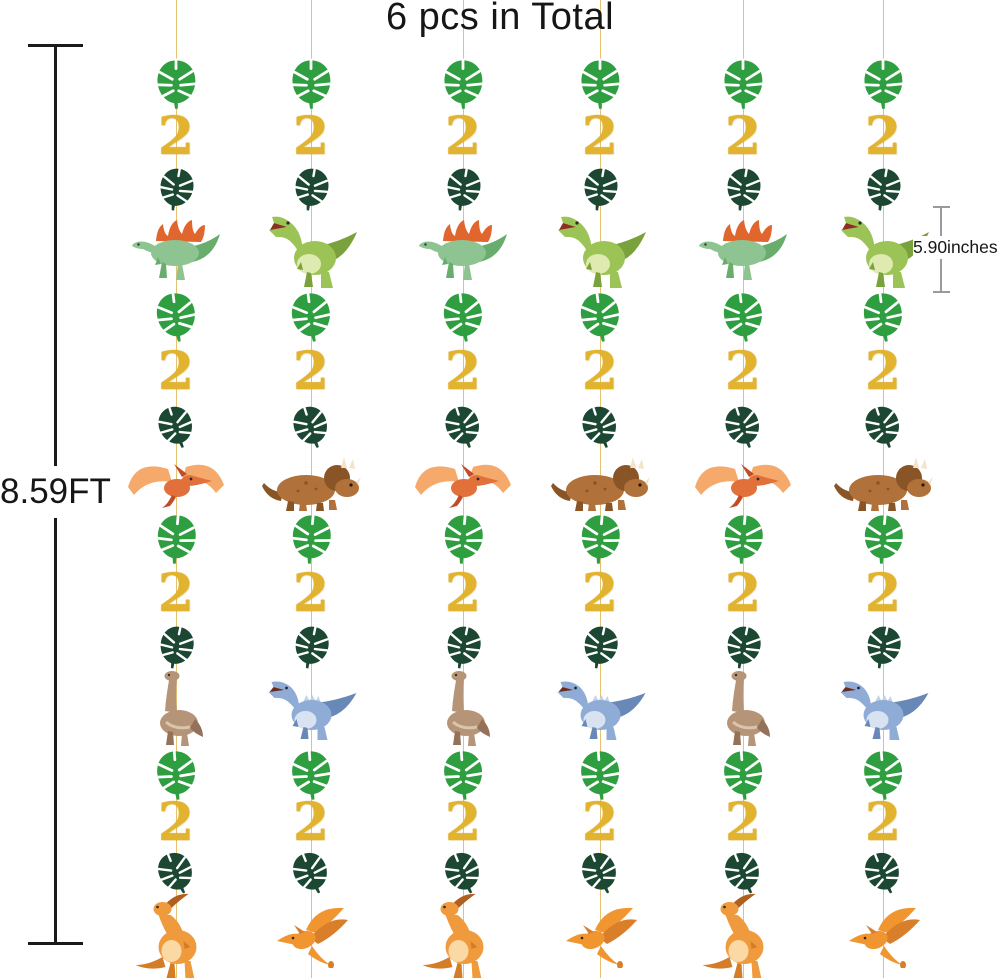  Describe the element at coordinates (500, 19) in the screenshot. I see `page-title: 6 pcs in Total` at that location.